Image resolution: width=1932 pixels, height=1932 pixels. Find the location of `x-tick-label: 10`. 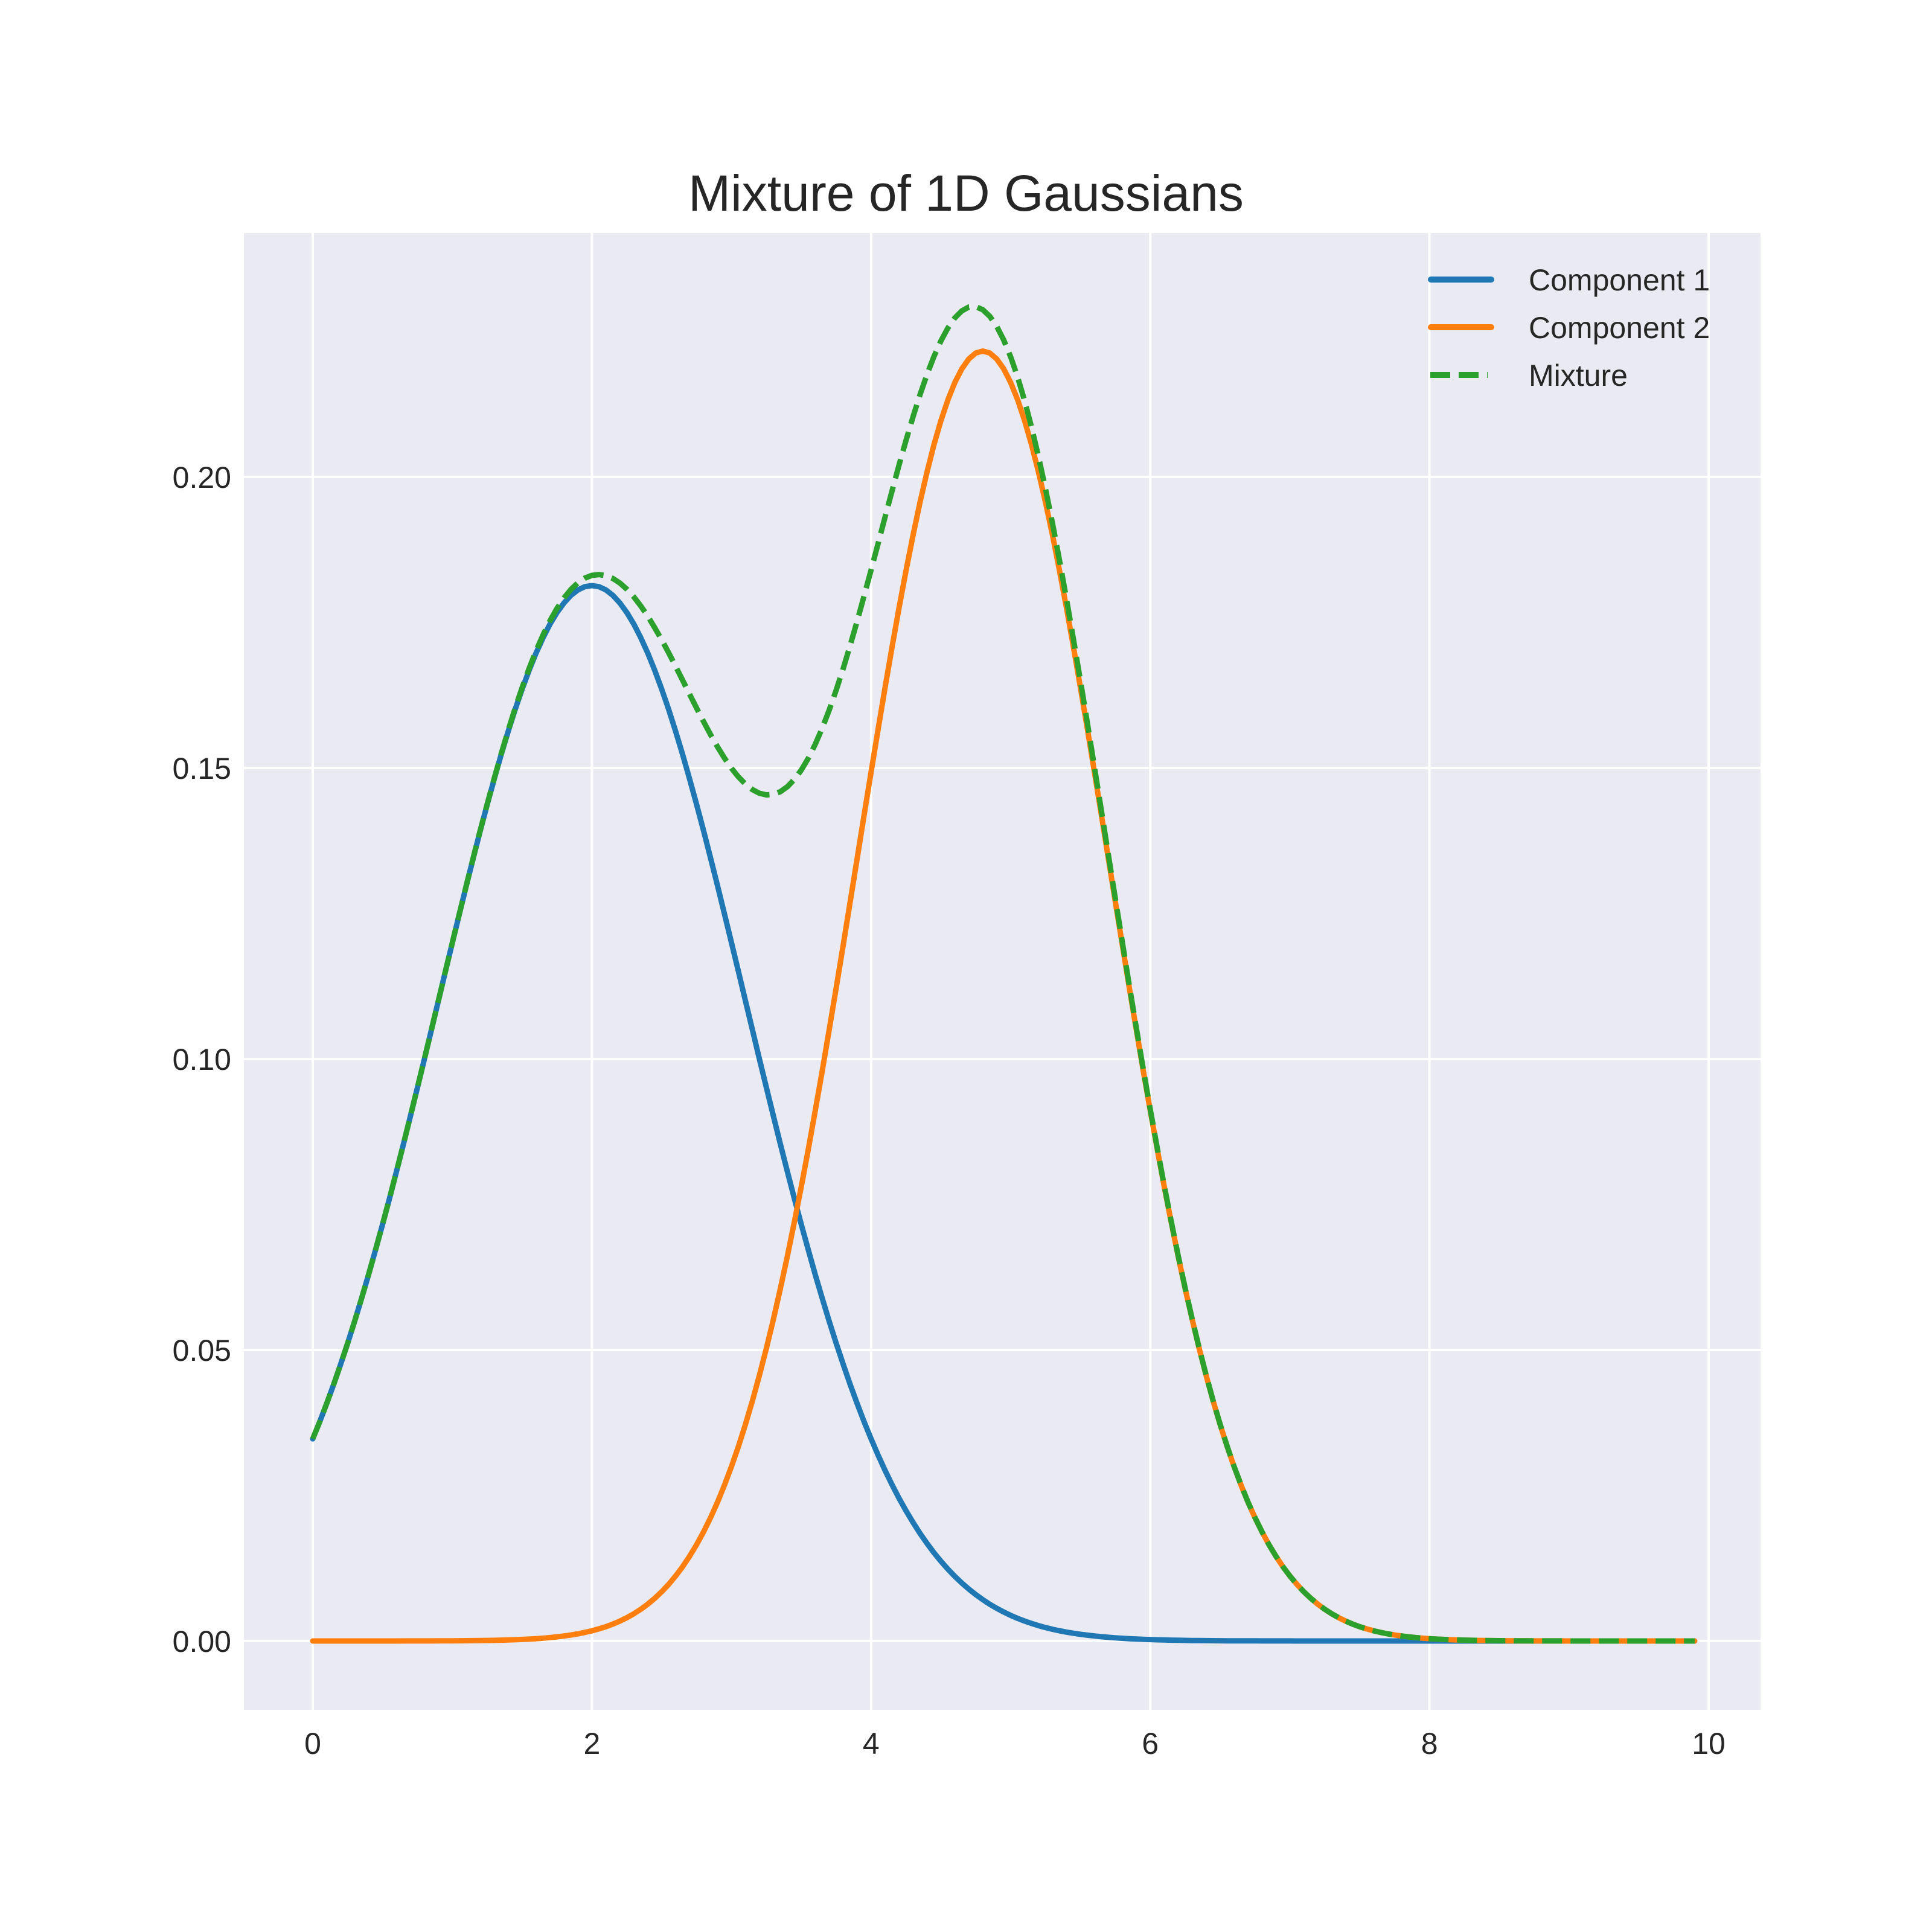

x-tick-label: 10 is located at coordinates (1709, 1744).